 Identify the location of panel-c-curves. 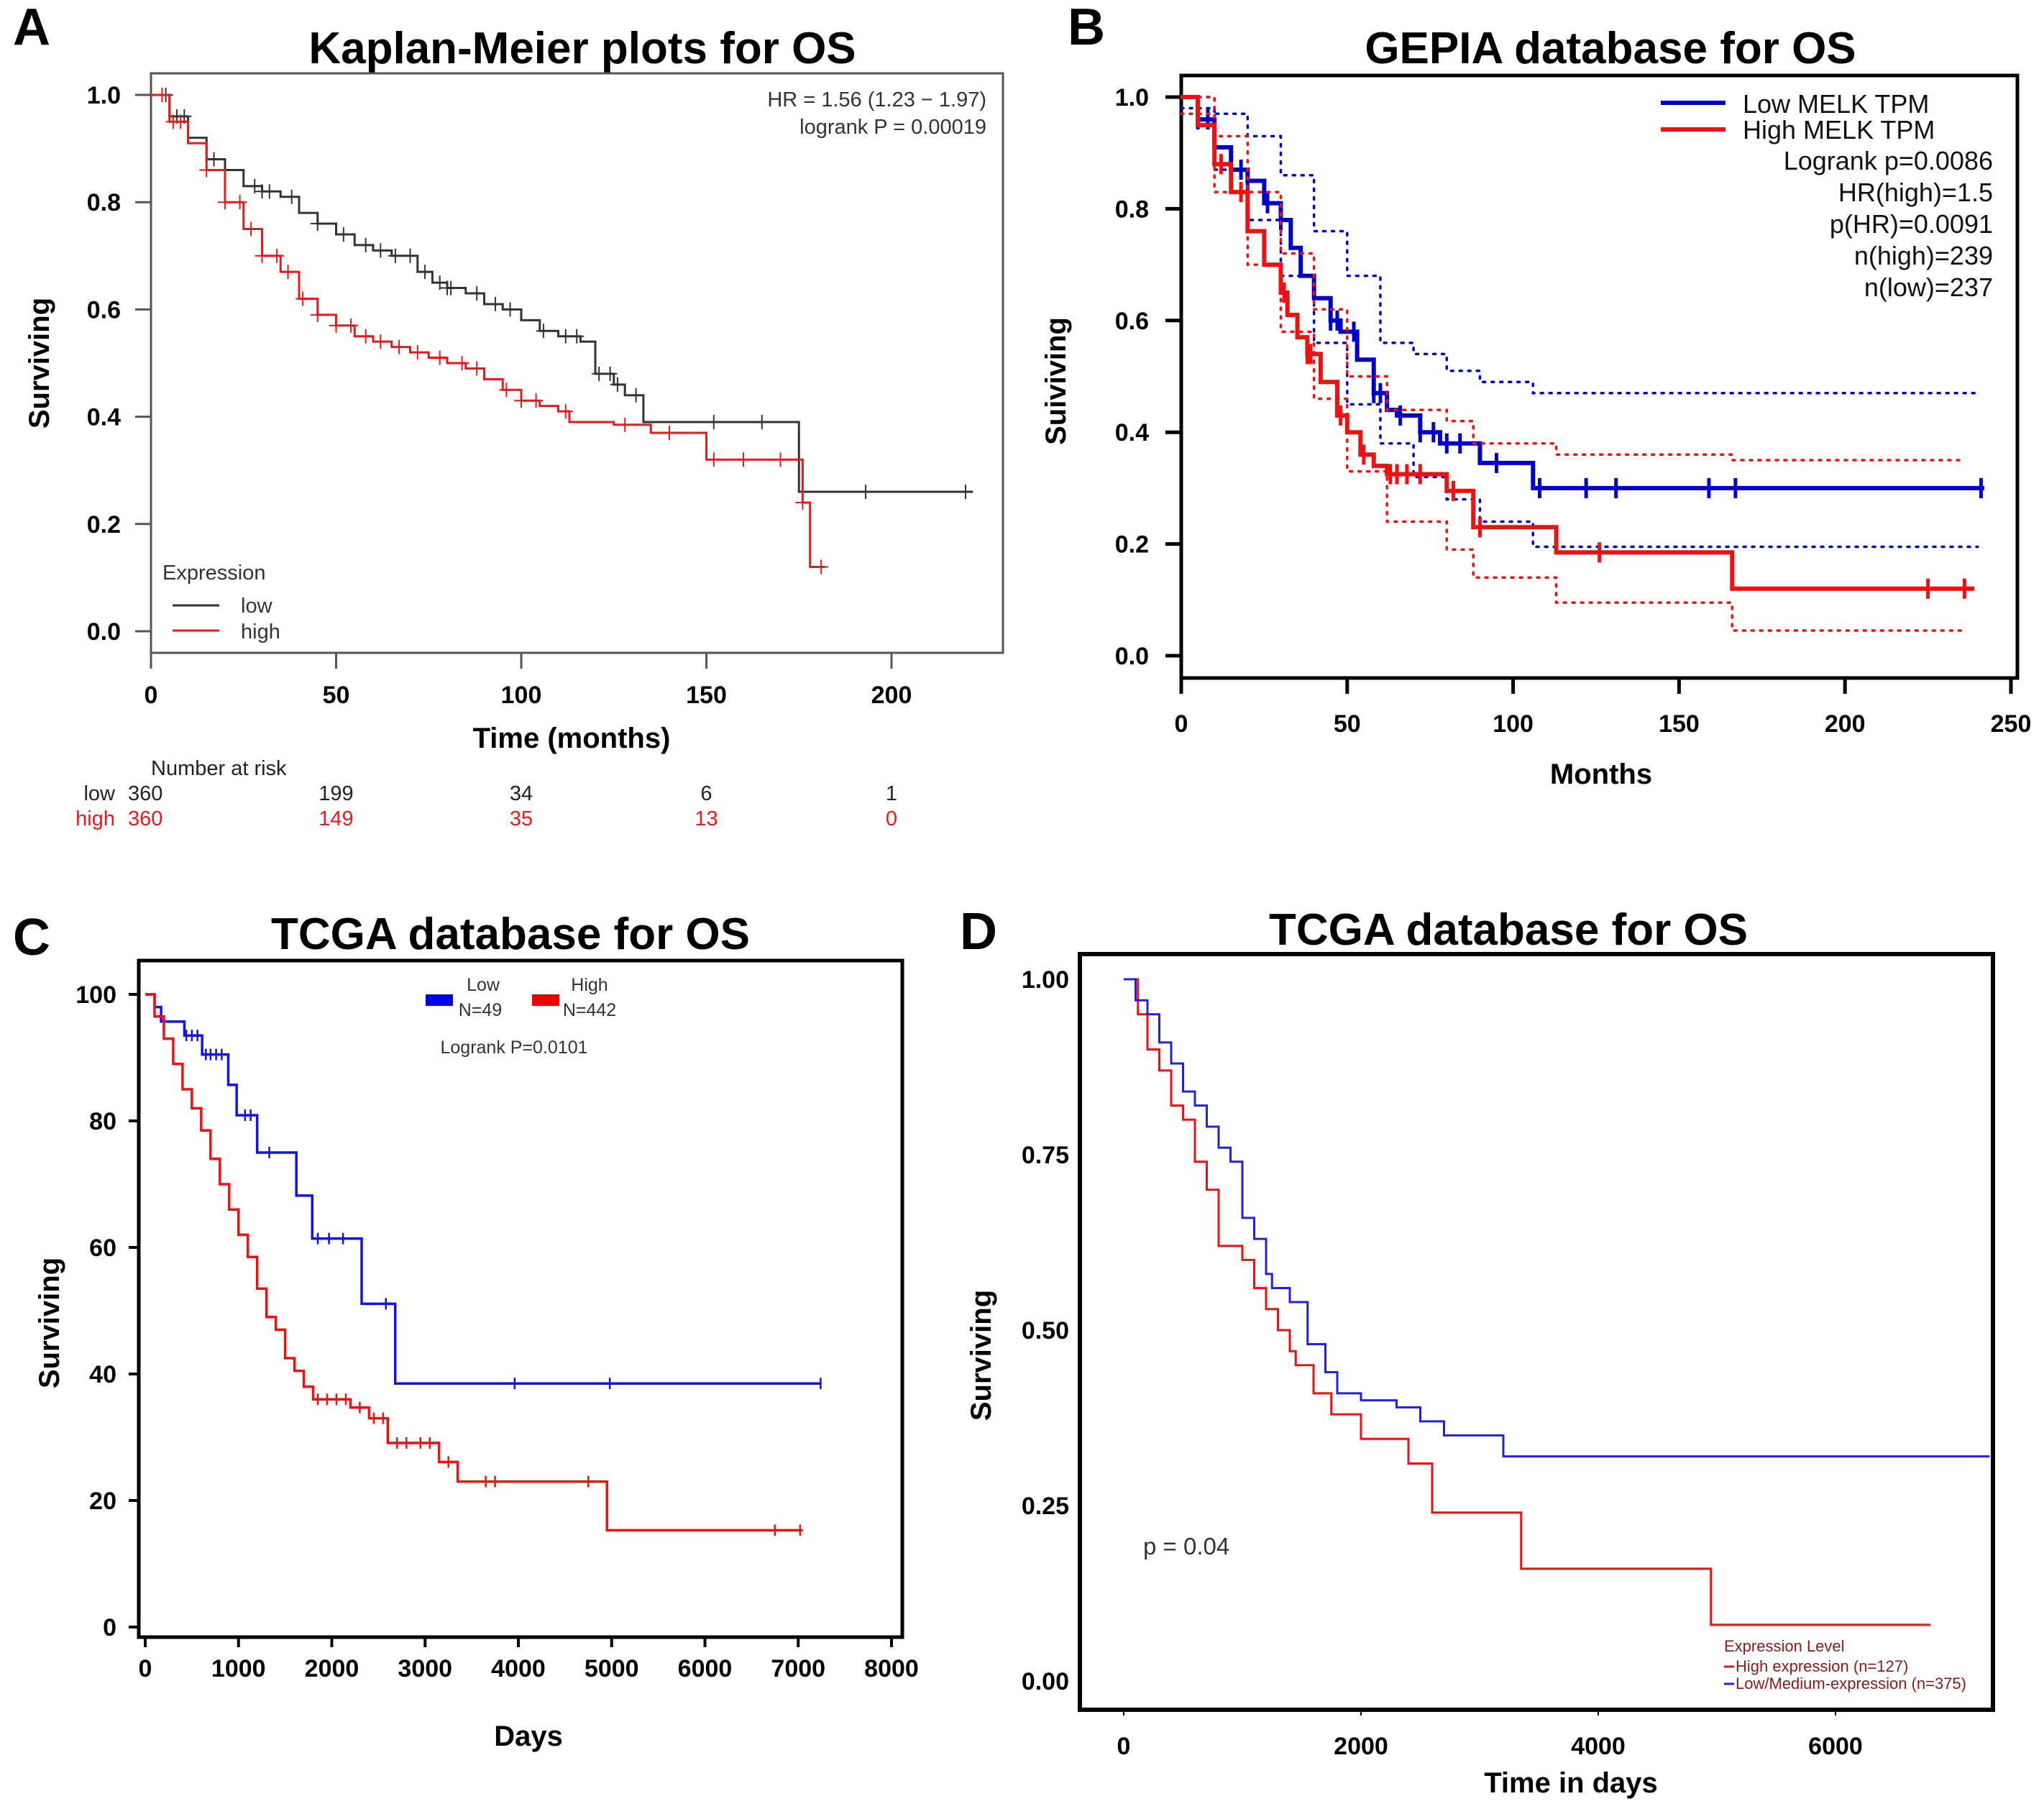
(483, 1264).